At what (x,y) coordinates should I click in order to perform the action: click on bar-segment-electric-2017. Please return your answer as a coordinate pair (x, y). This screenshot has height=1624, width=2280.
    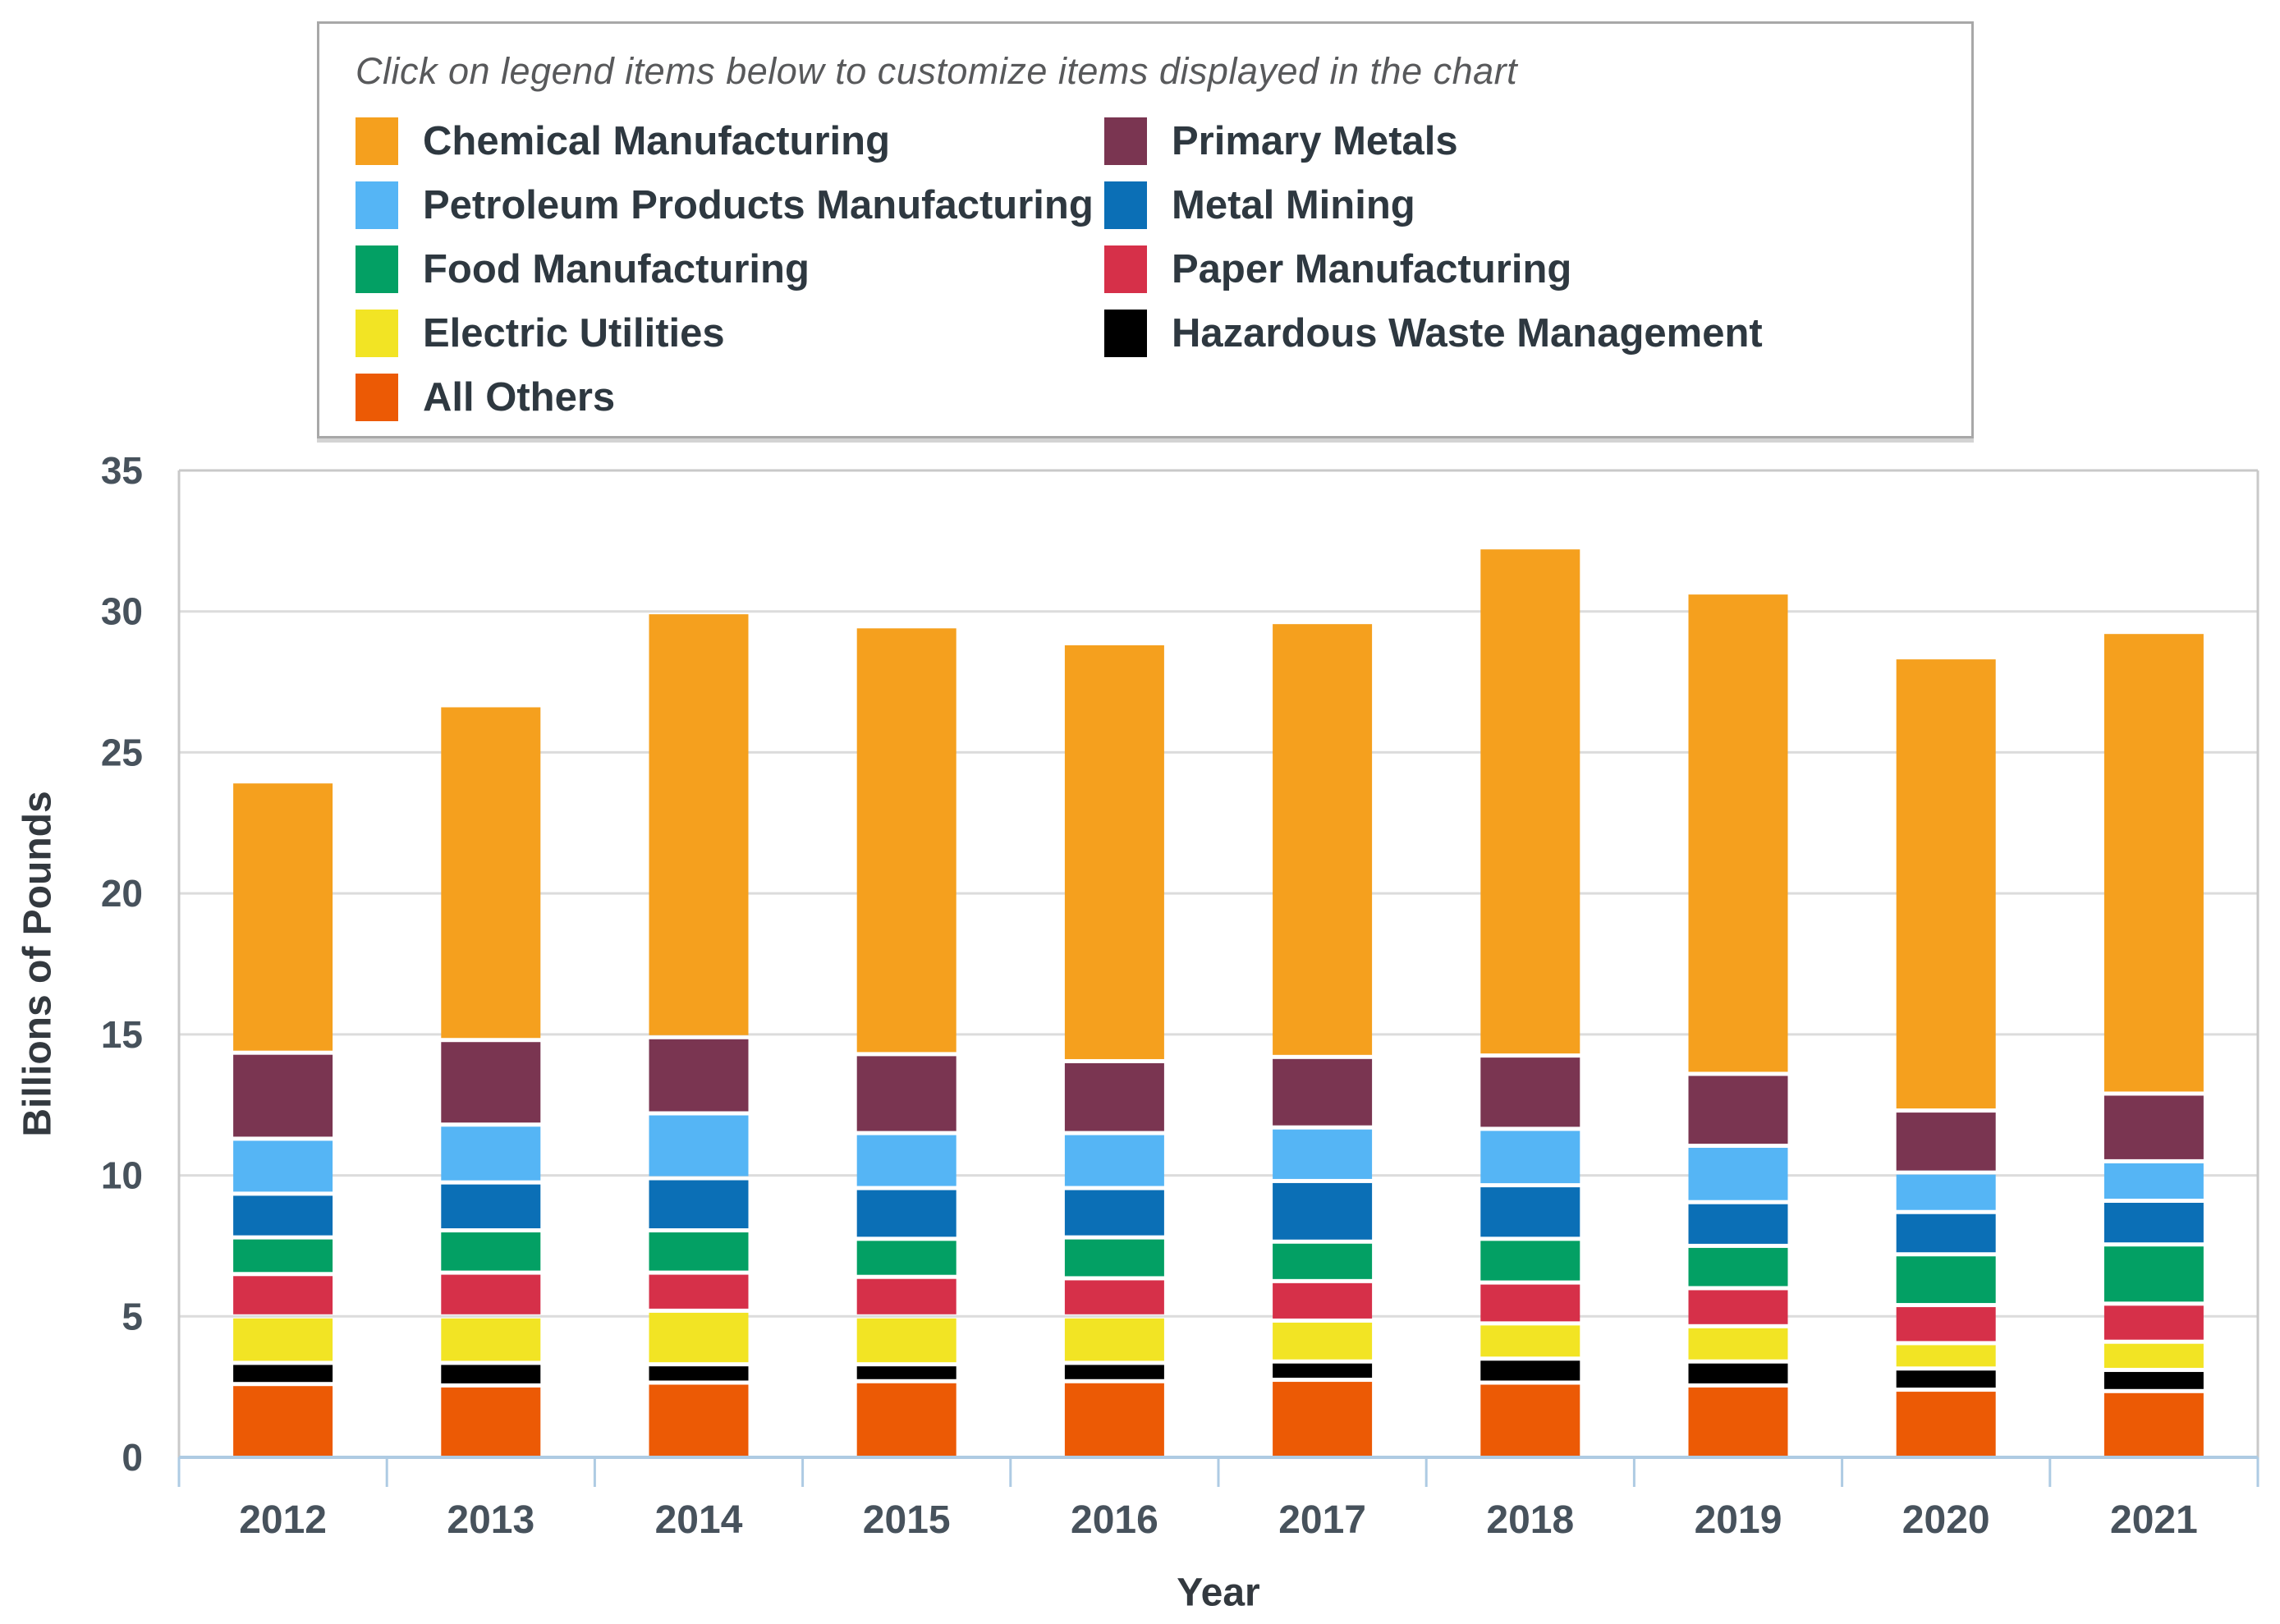
    Looking at the image, I should click on (1323, 1341).